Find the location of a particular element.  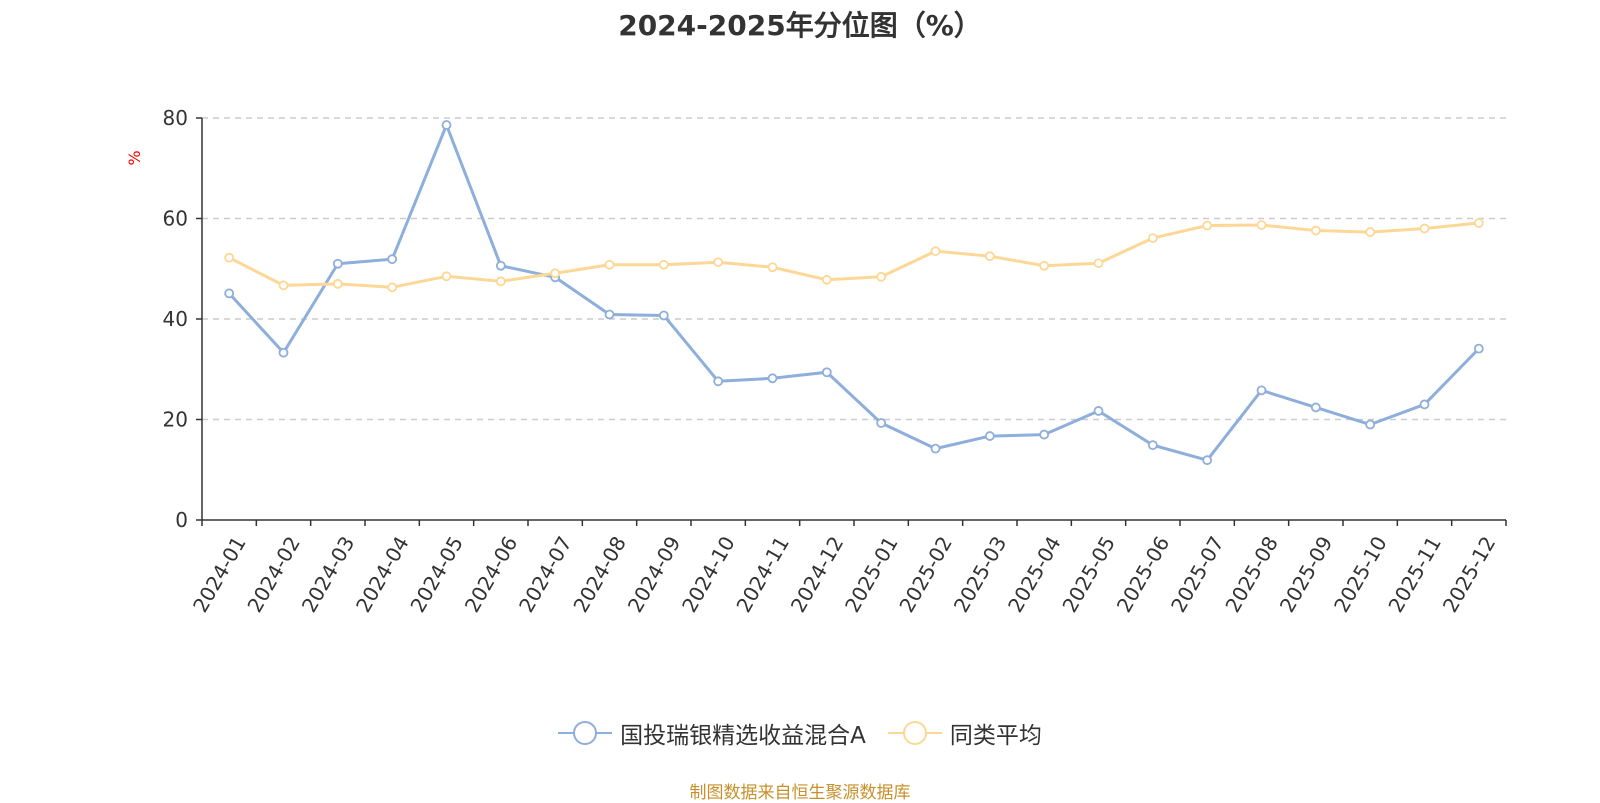

y-tick-label: 0 is located at coordinates (181, 520).